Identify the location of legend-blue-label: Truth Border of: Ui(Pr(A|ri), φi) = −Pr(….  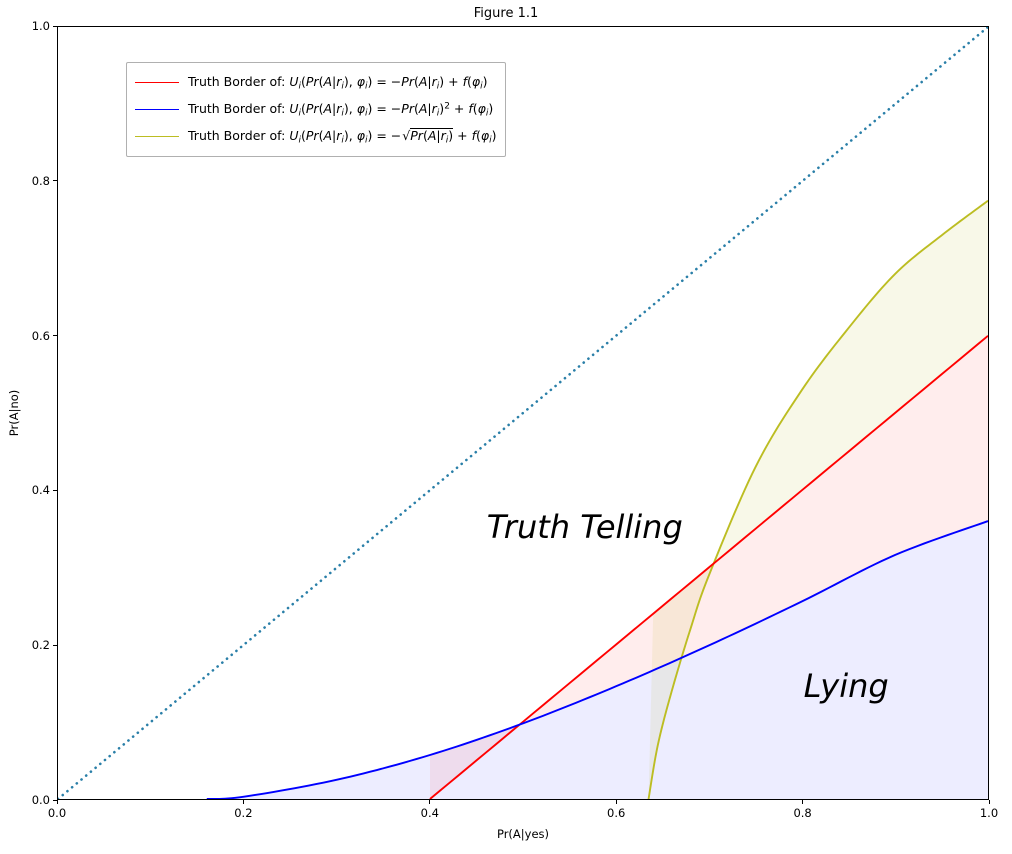
(341, 109).